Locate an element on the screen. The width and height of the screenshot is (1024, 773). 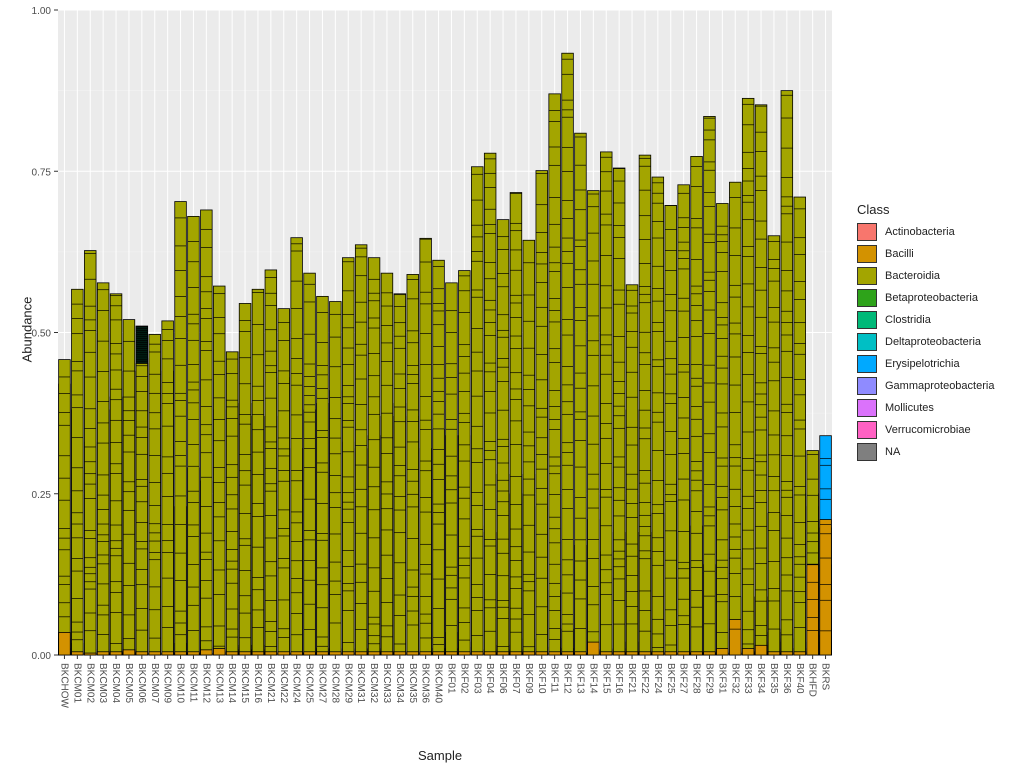
x-tick-label: BKF04 is located at coordinates (489, 678).